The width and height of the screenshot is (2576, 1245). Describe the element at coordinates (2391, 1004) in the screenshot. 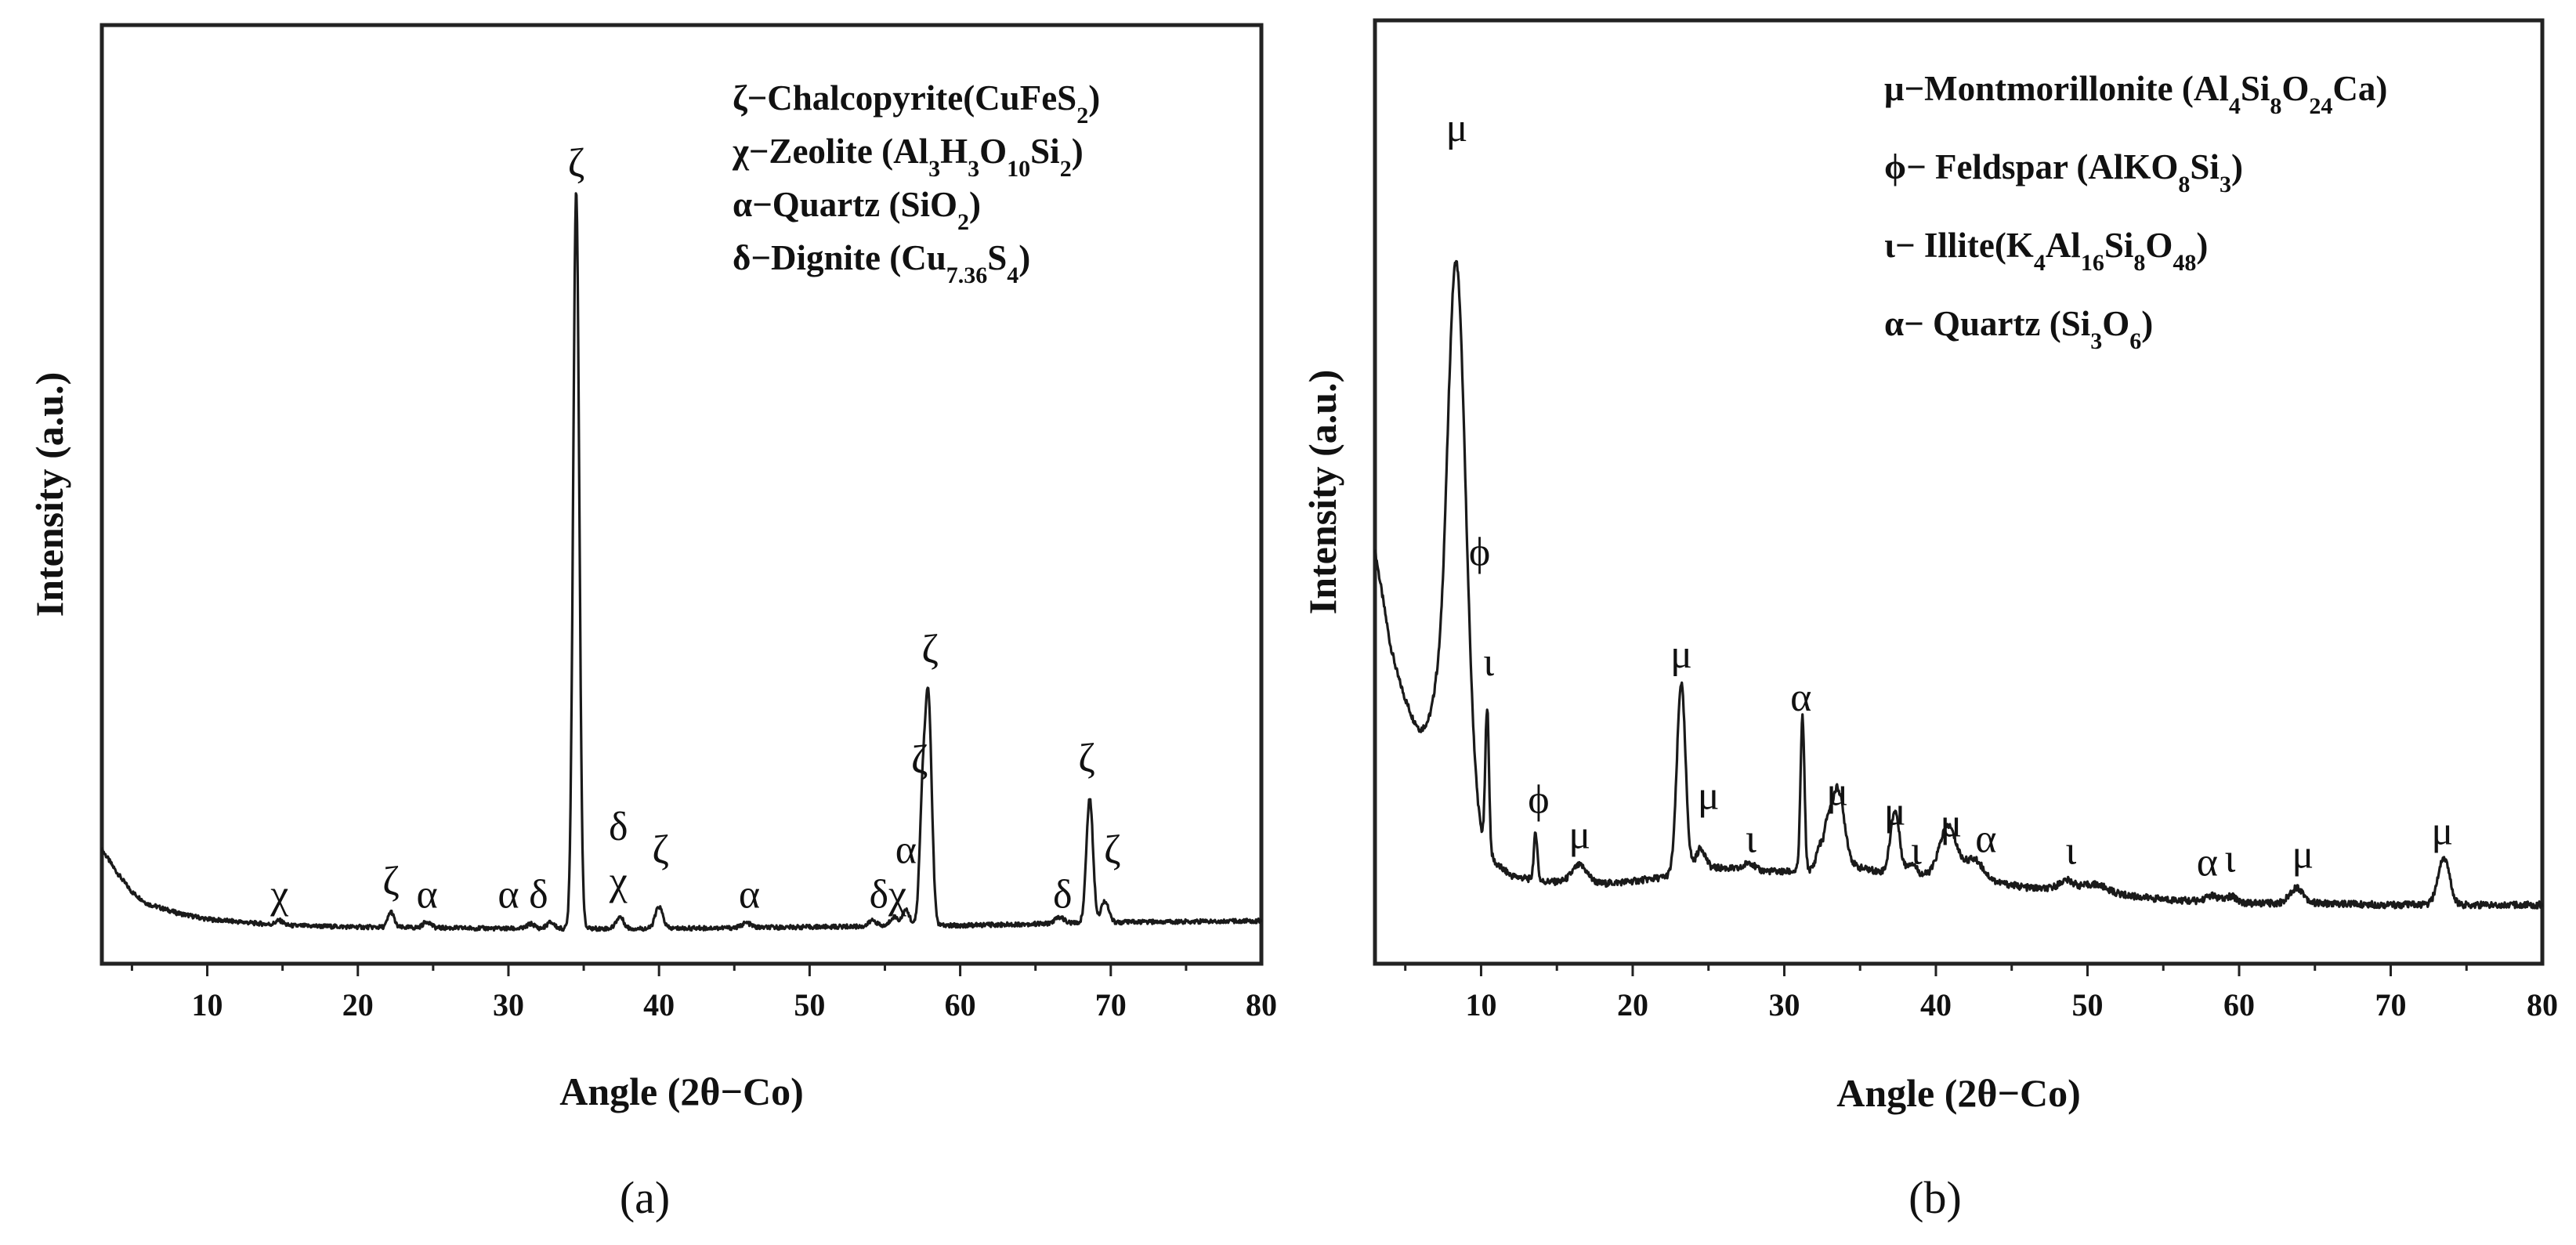

I see `x-tick-label: 70` at that location.